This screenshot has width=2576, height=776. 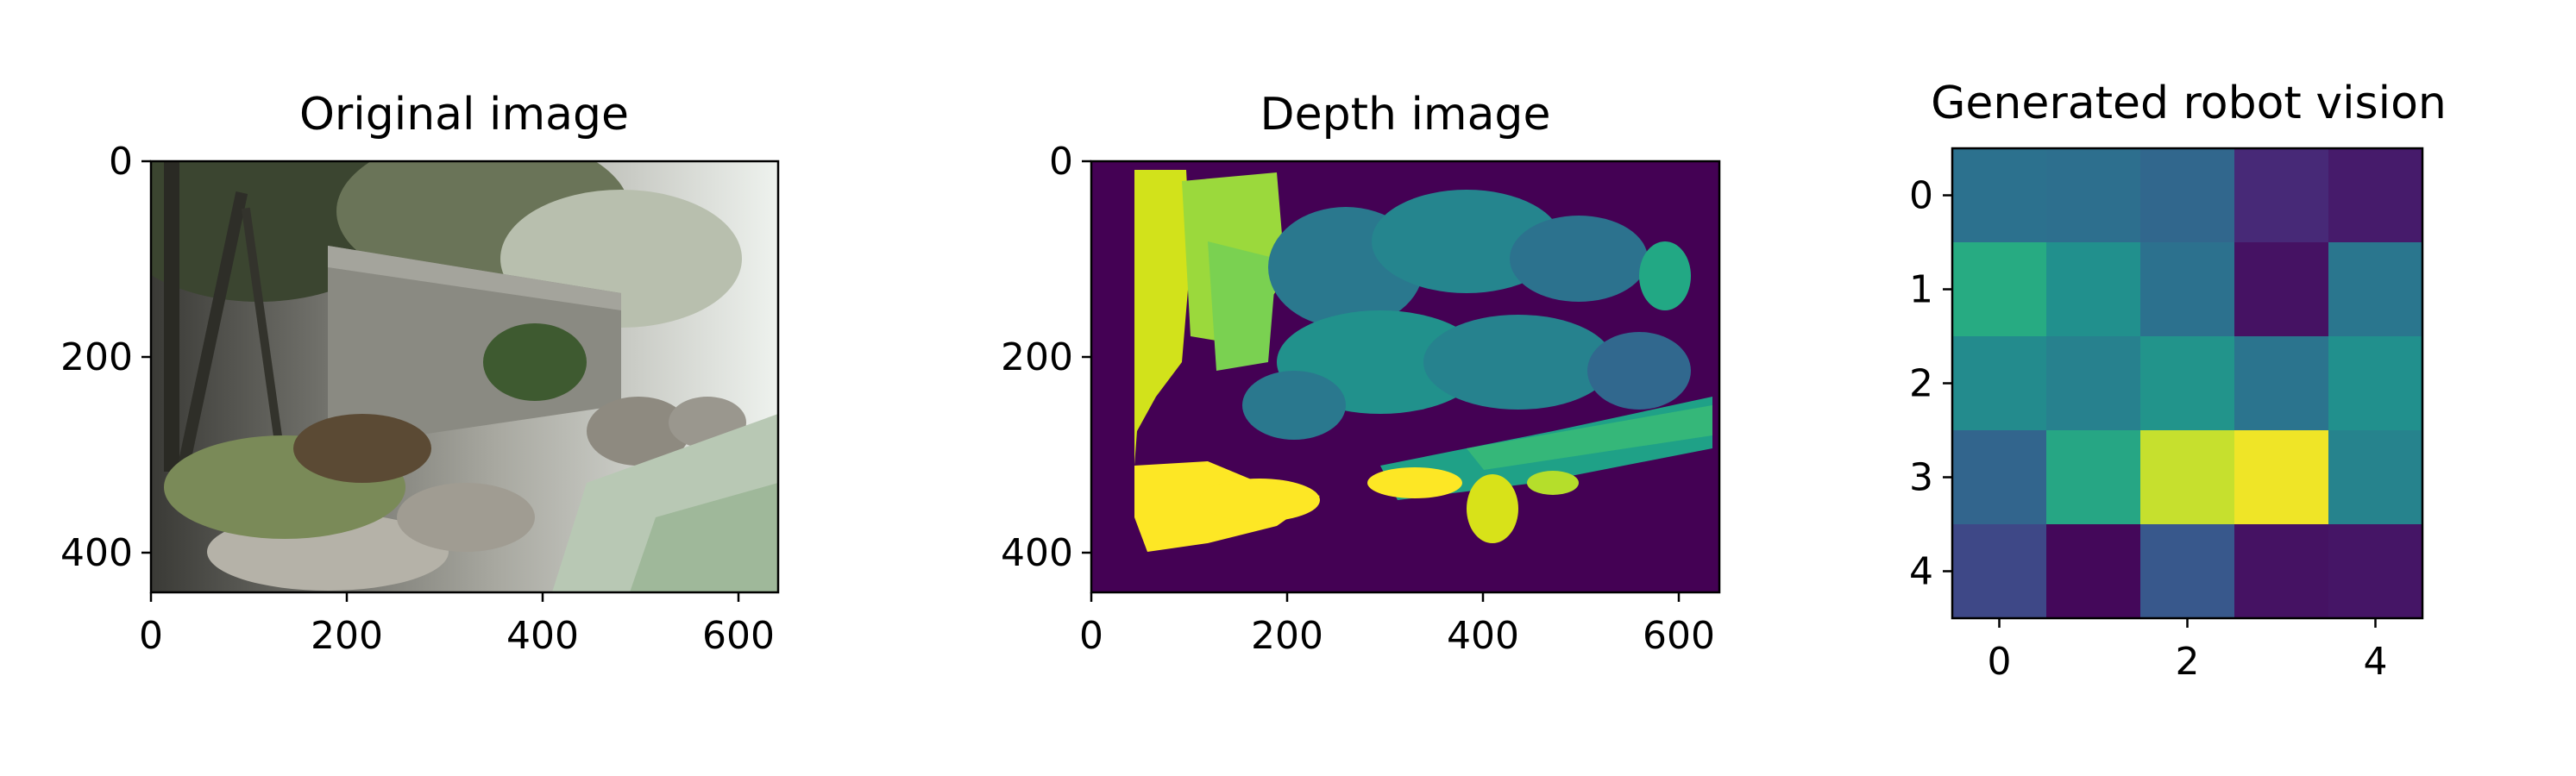 I want to click on heatmap-axes: 0 1 2 3 4 0 2 4, so click(x=2148, y=429).